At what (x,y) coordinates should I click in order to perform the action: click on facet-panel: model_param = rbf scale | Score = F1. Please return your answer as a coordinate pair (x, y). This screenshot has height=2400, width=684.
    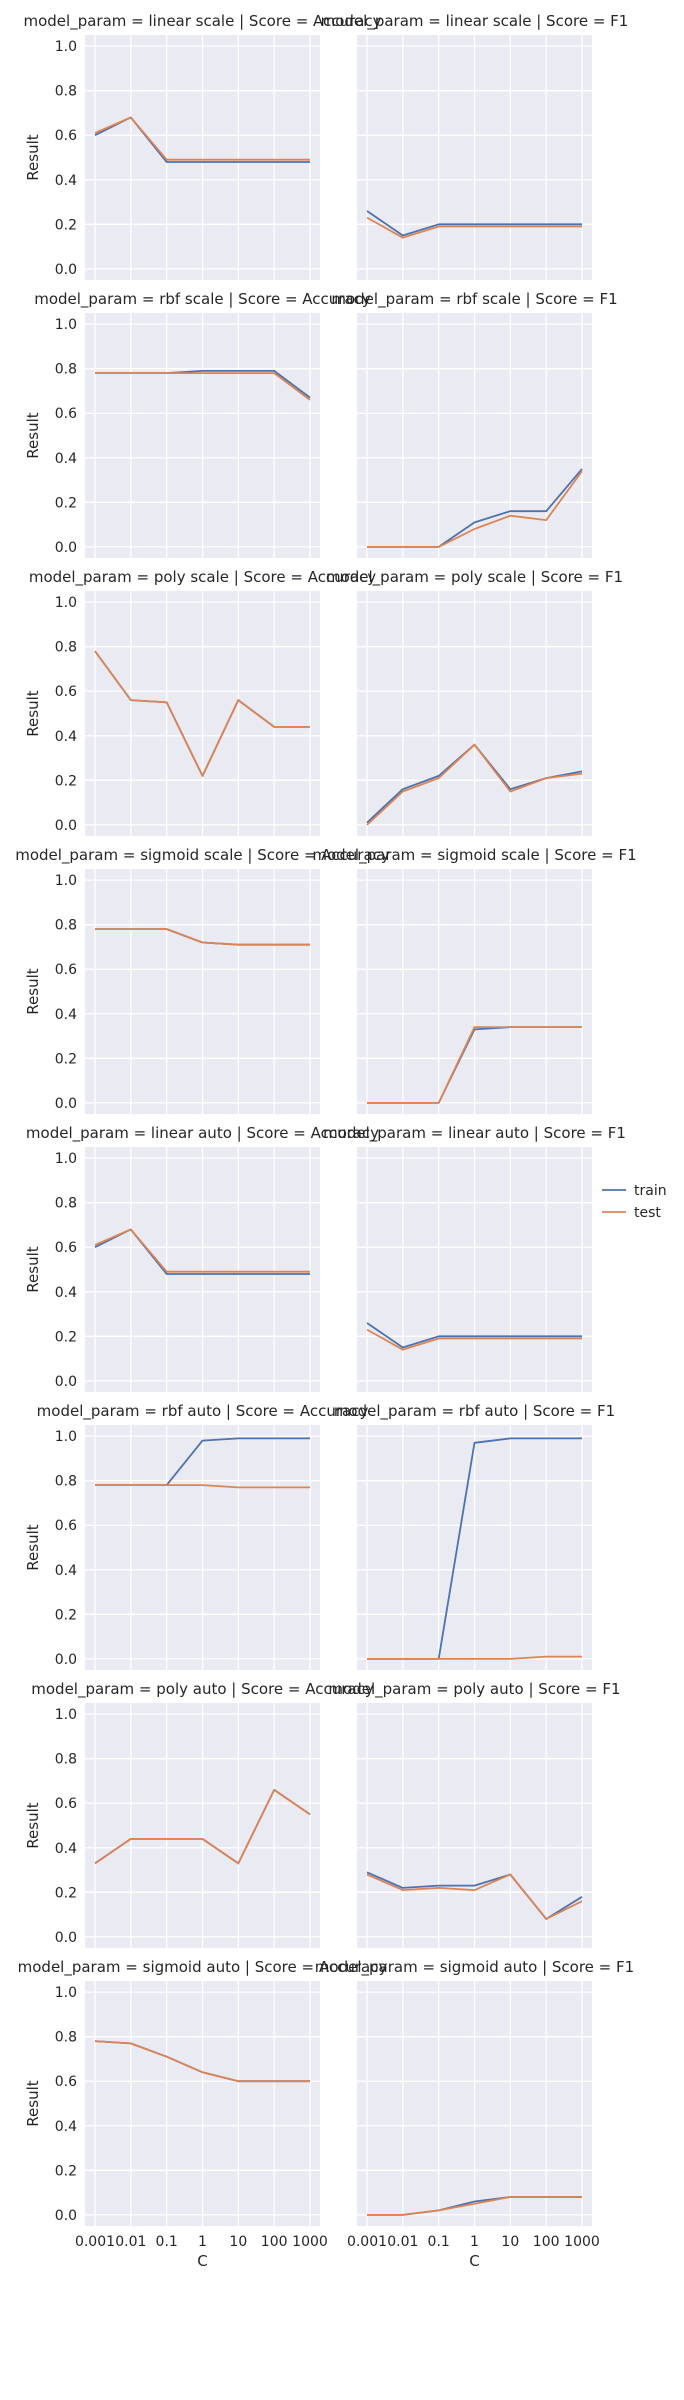
    Looking at the image, I should click on (474, 424).